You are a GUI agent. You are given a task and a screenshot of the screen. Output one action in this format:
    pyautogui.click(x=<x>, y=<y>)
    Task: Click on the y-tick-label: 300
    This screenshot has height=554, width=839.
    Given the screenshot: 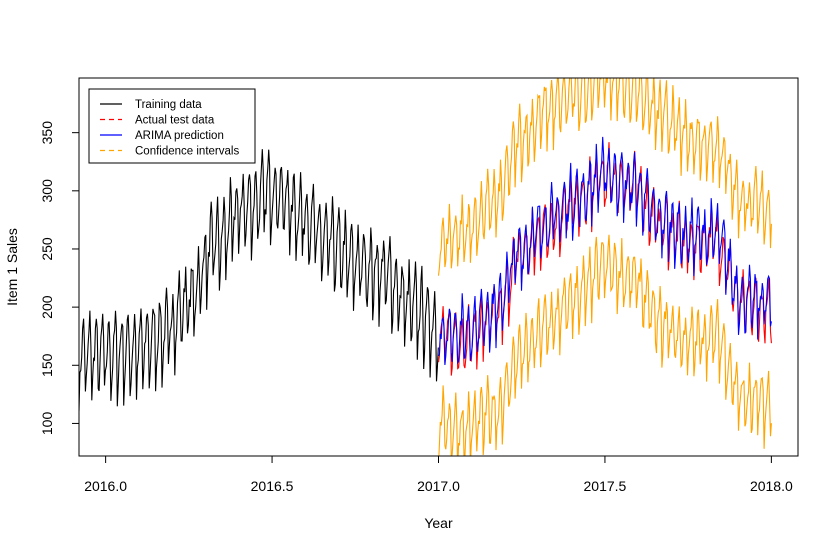 What is the action you would take?
    pyautogui.click(x=47, y=191)
    